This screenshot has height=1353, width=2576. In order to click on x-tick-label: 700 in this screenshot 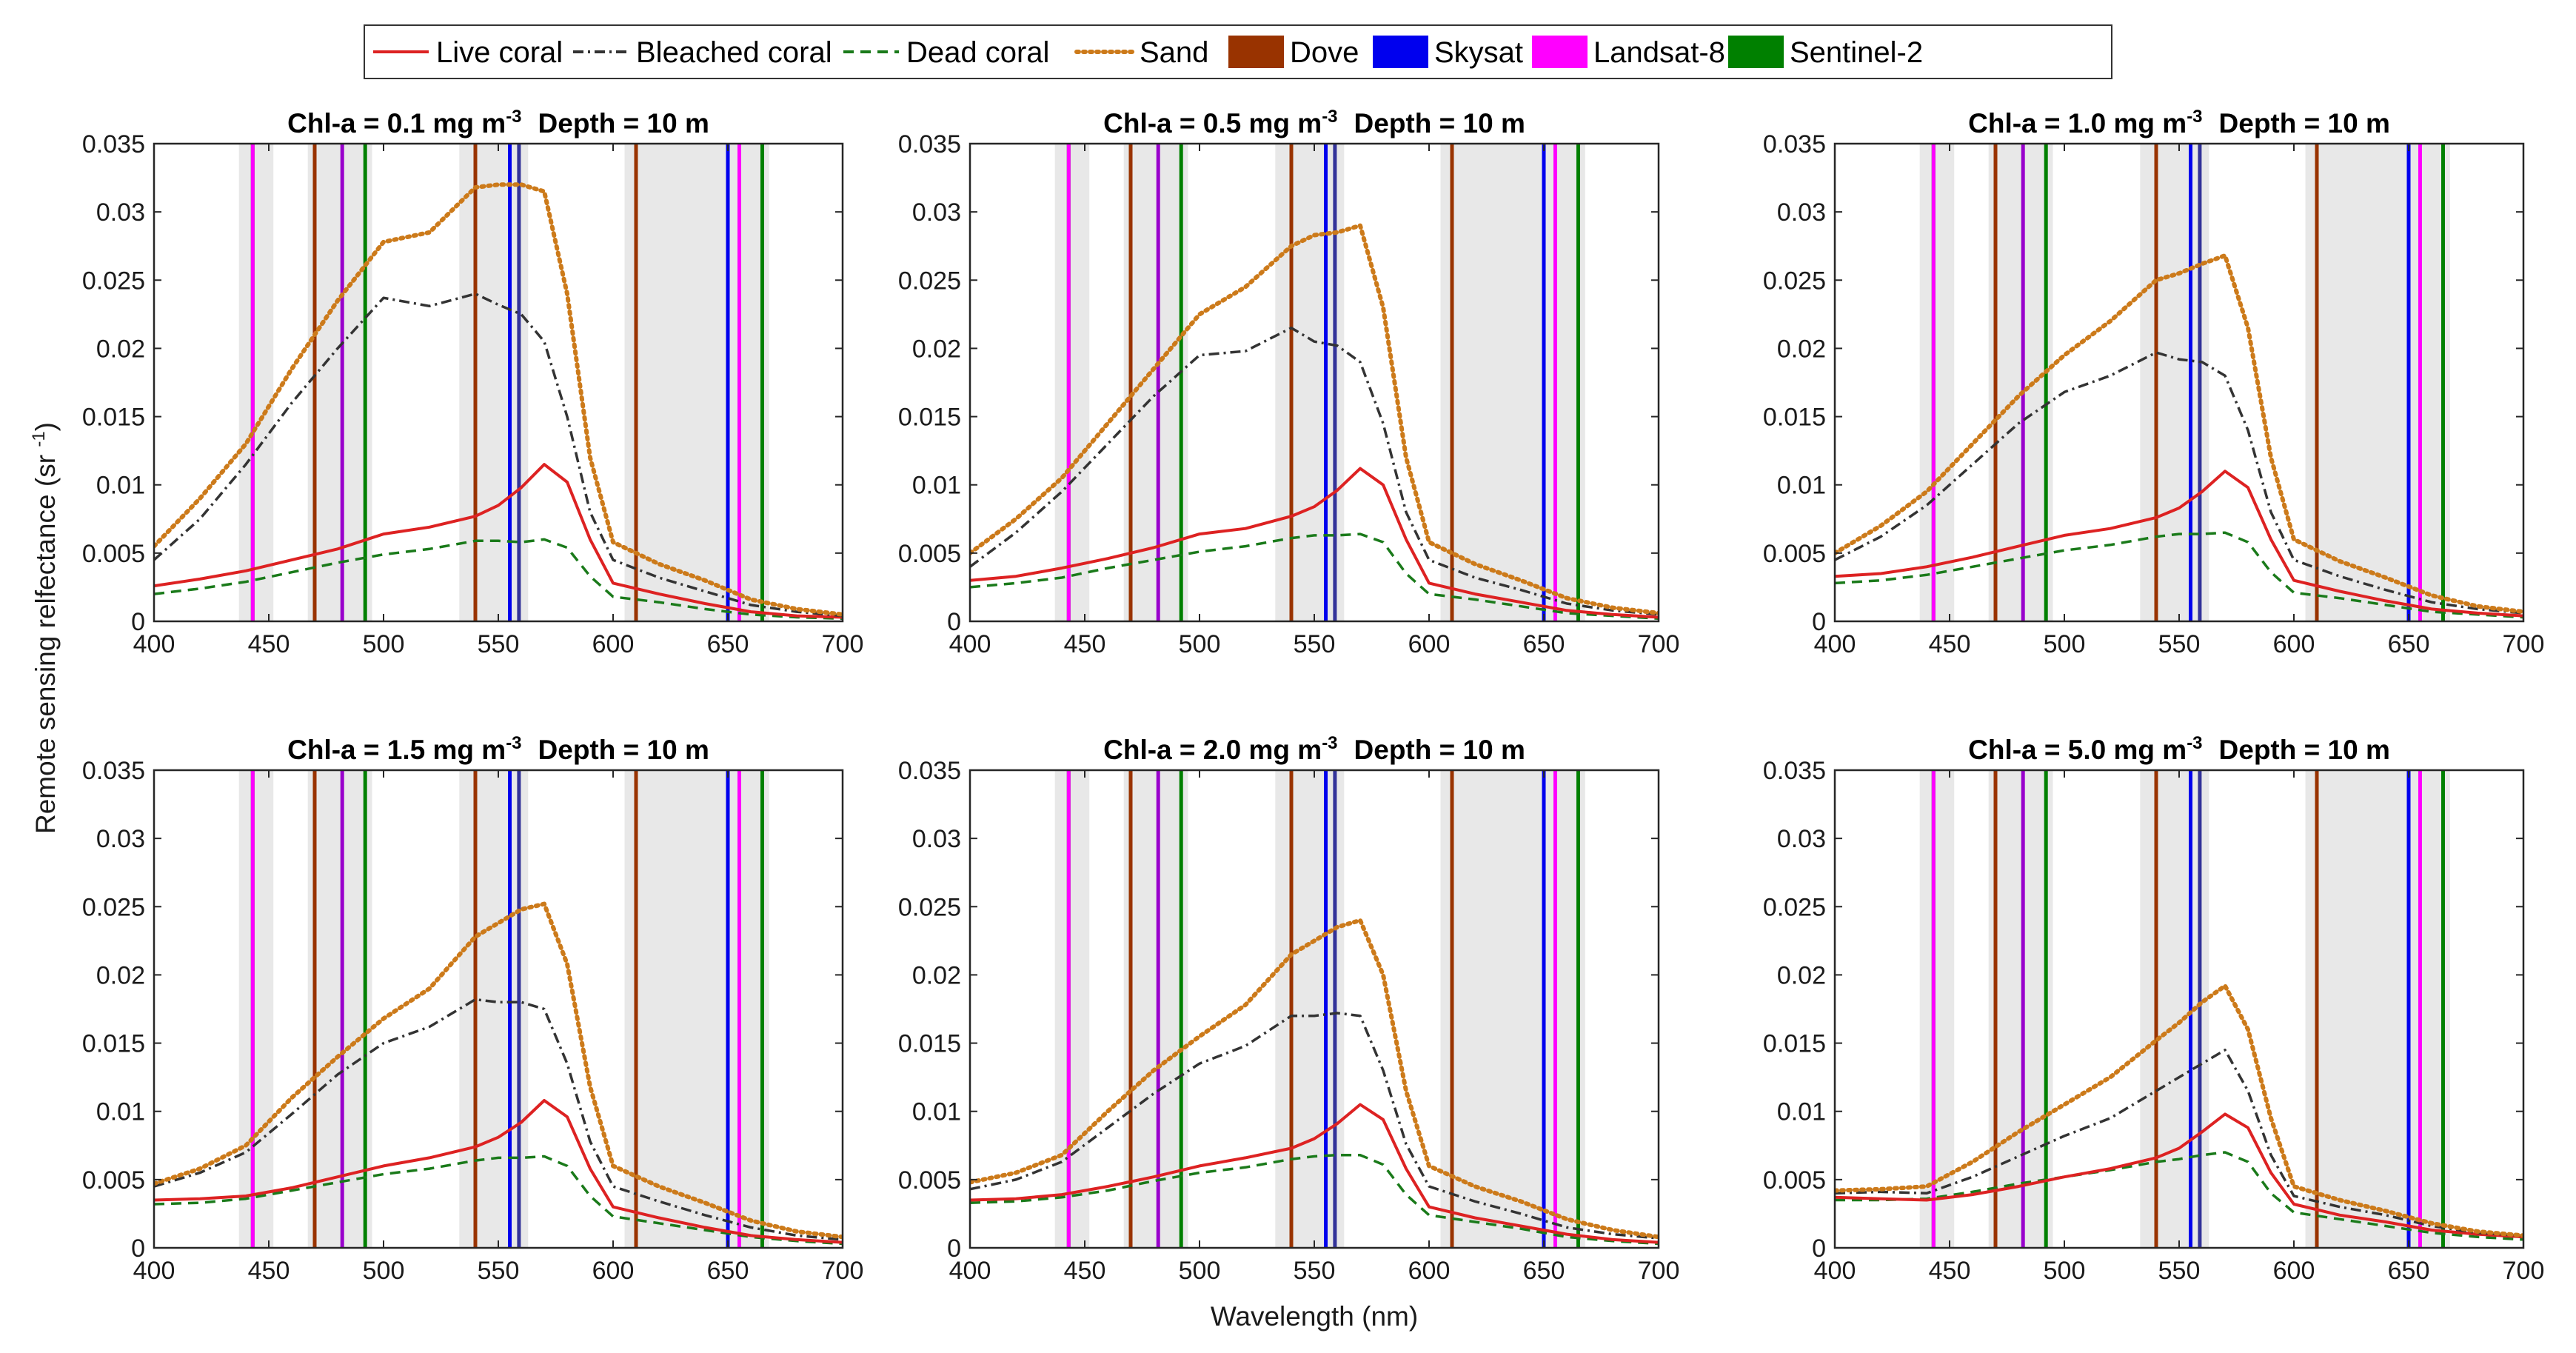, I will do `click(1659, 644)`.